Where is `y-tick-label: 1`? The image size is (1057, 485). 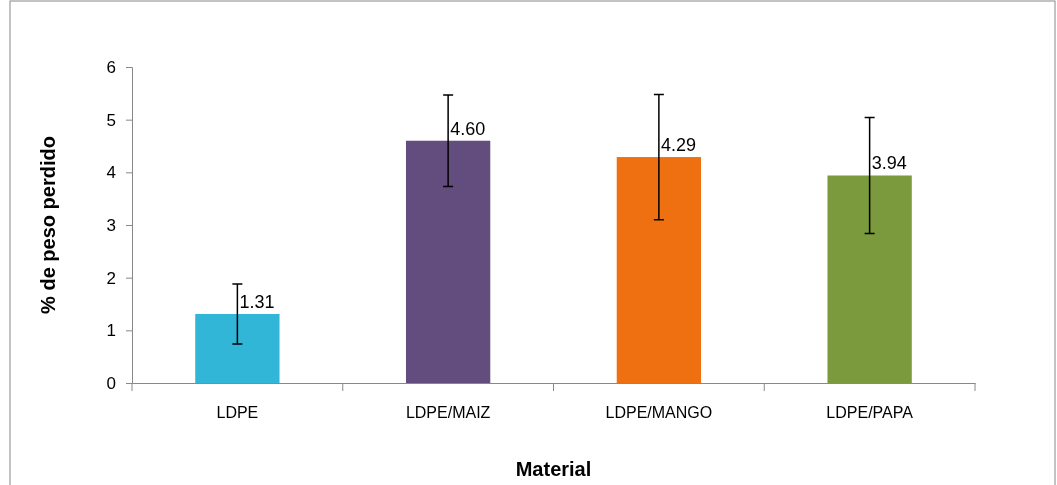 y-tick-label: 1 is located at coordinates (111, 331).